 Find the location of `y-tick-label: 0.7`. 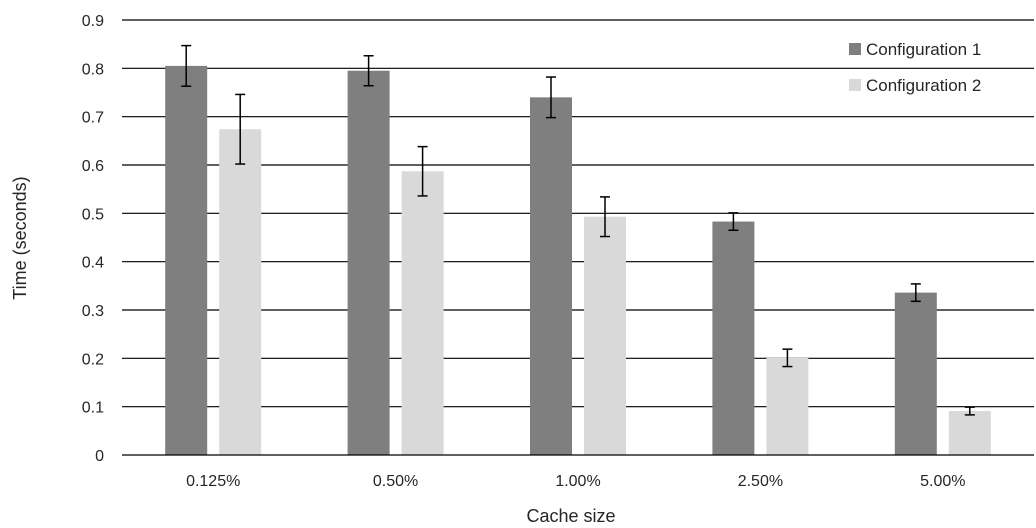

y-tick-label: 0.7 is located at coordinates (93, 118).